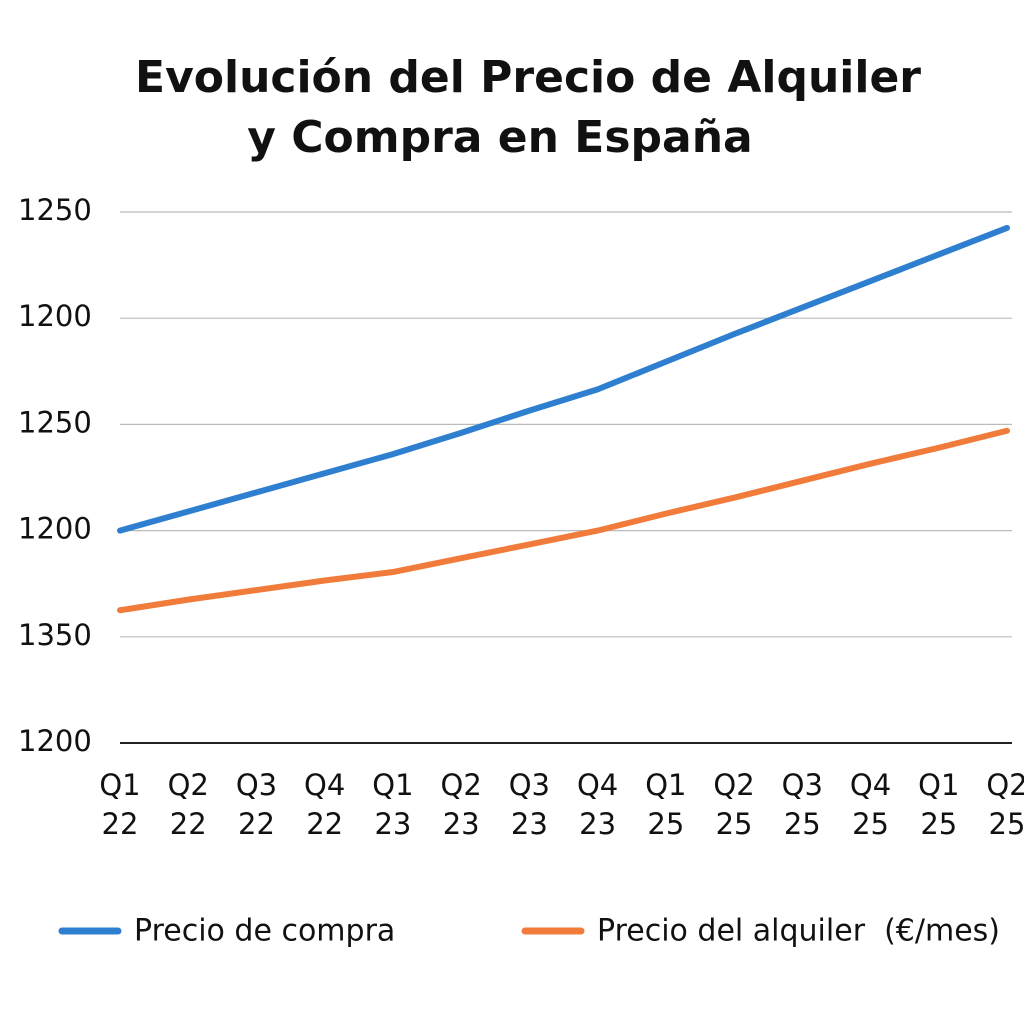 This screenshot has width=1024, height=1024. Describe the element at coordinates (528, 77) in the screenshot. I see `chart-title: Evolución del Precio de Alquiler` at that location.